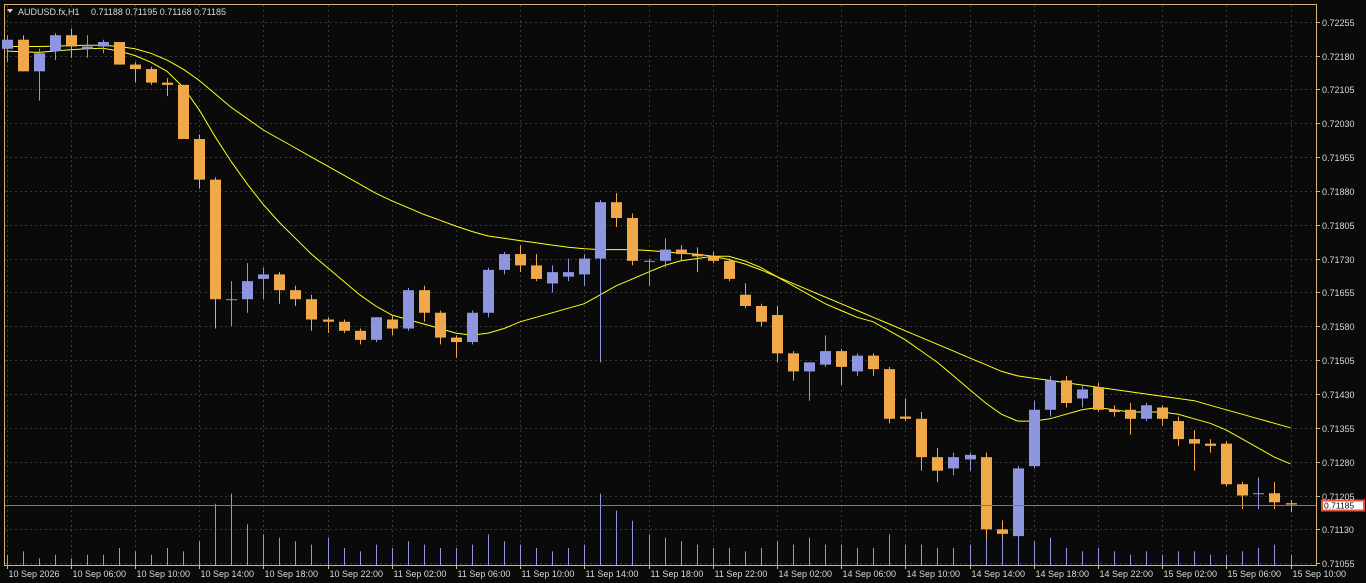  Describe the element at coordinates (1255, 574) in the screenshot. I see `x-tick-label: 15 Sep 06:00` at that location.